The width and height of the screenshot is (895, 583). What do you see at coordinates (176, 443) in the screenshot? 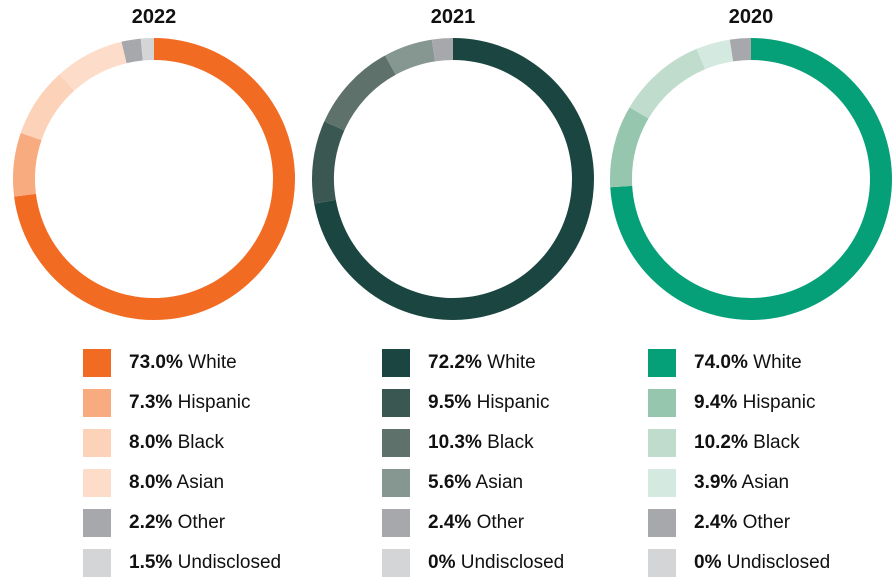
I see `legend-label: 8.0% Black` at bounding box center [176, 443].